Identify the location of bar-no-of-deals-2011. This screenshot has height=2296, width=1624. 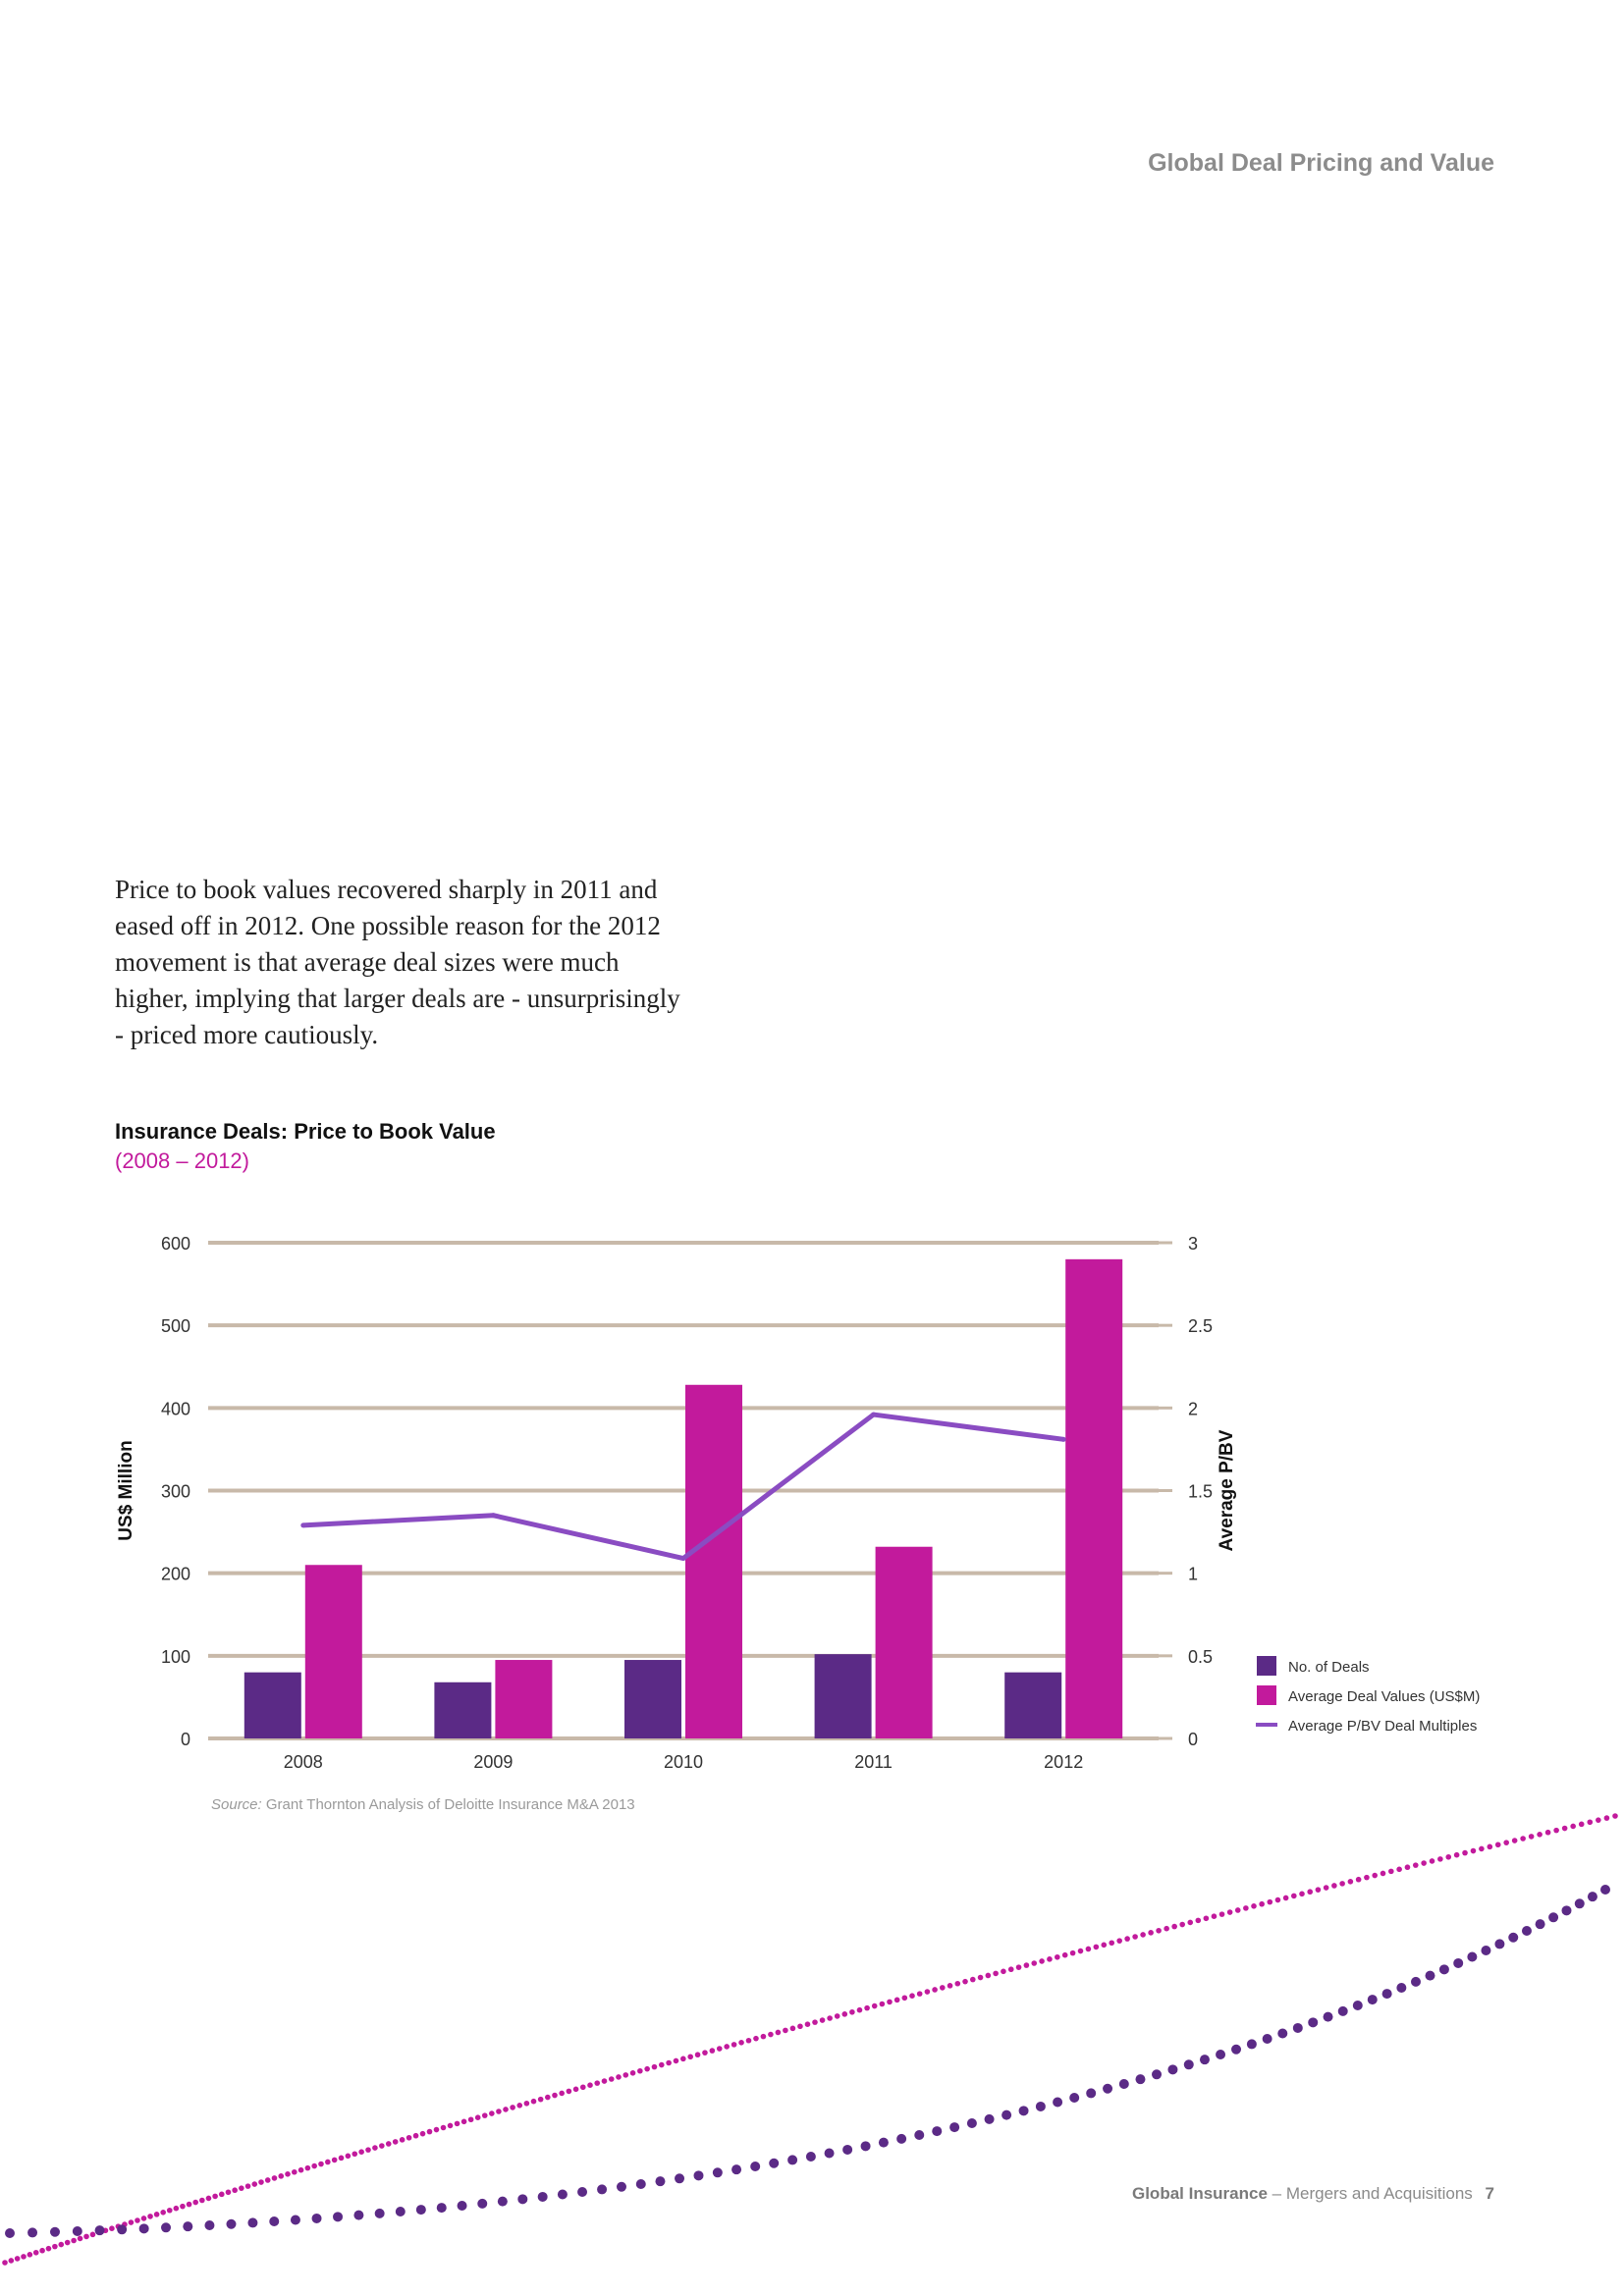
(843, 1696).